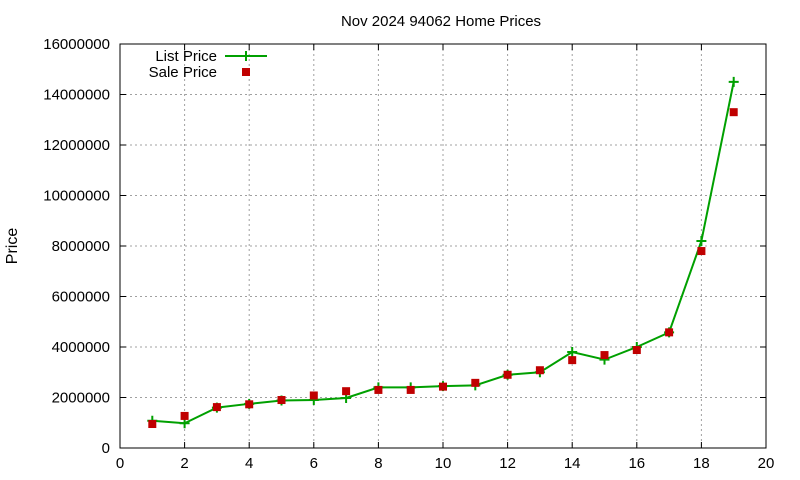 The image size is (800, 480). Describe the element at coordinates (701, 463) in the screenshot. I see `x-tick-label: 18` at that location.